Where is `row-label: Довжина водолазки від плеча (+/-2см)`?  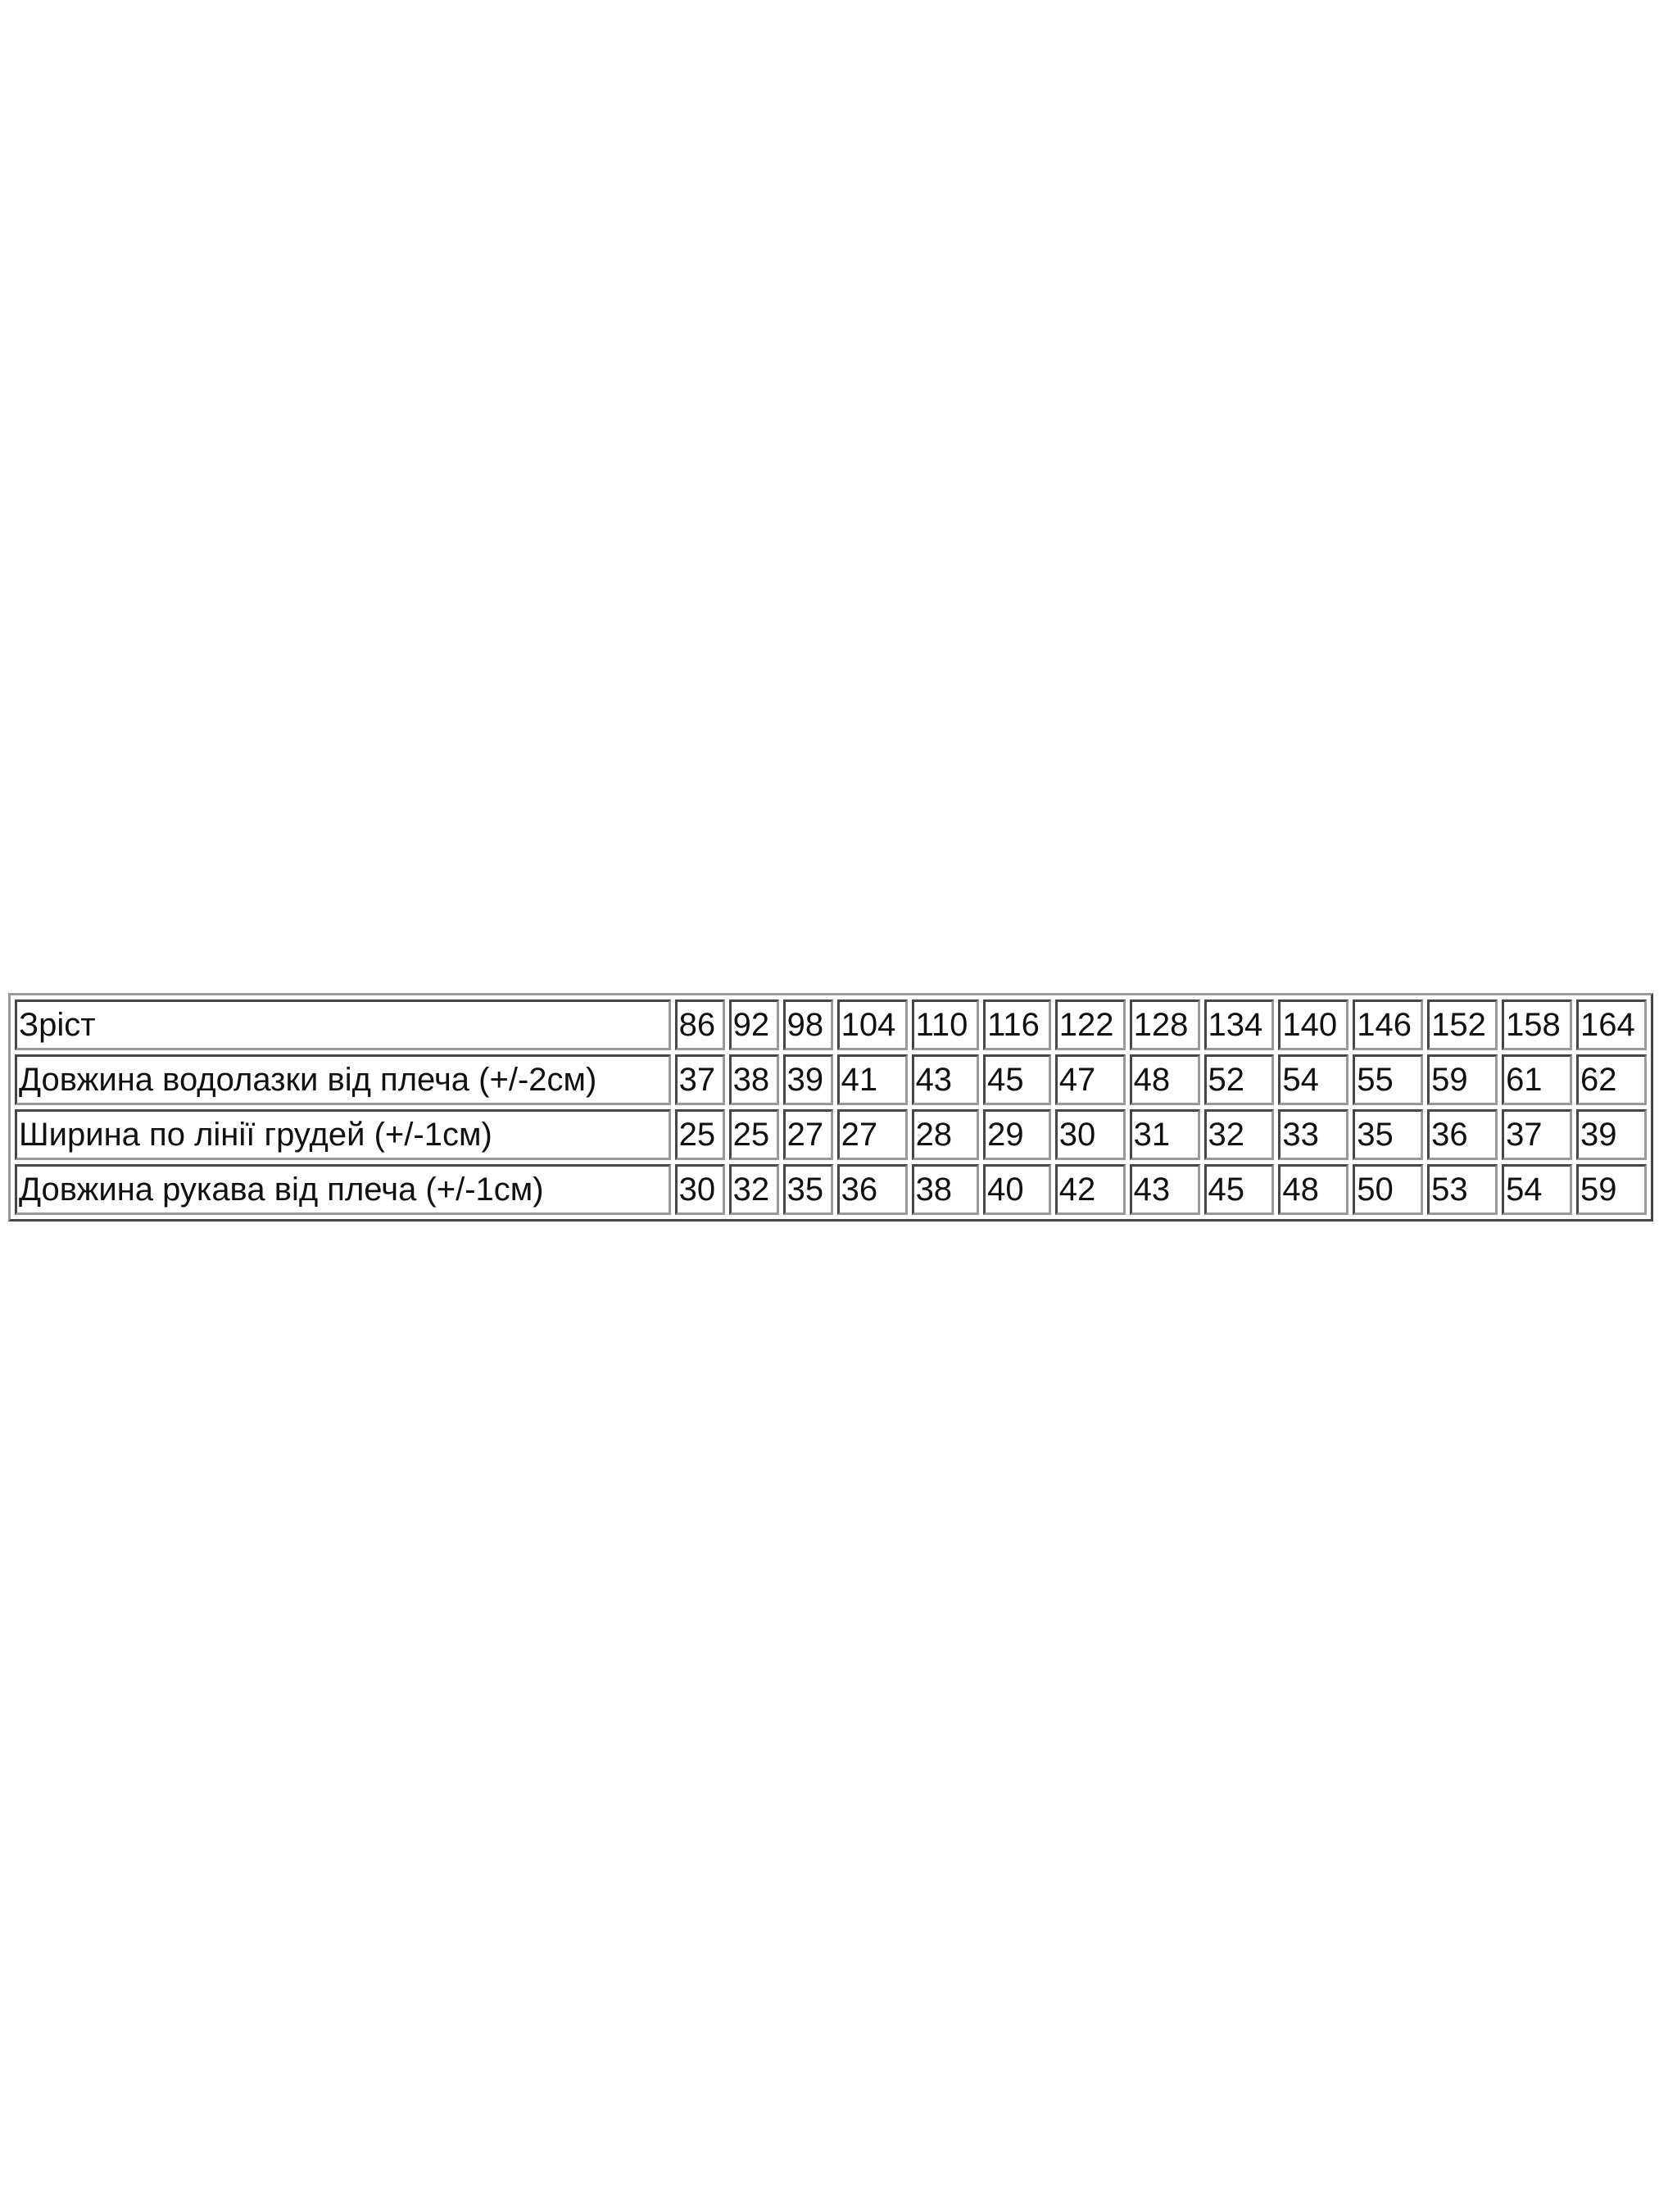 row-label: Довжина водолазки від плеча (+/-2см) is located at coordinates (343, 1079).